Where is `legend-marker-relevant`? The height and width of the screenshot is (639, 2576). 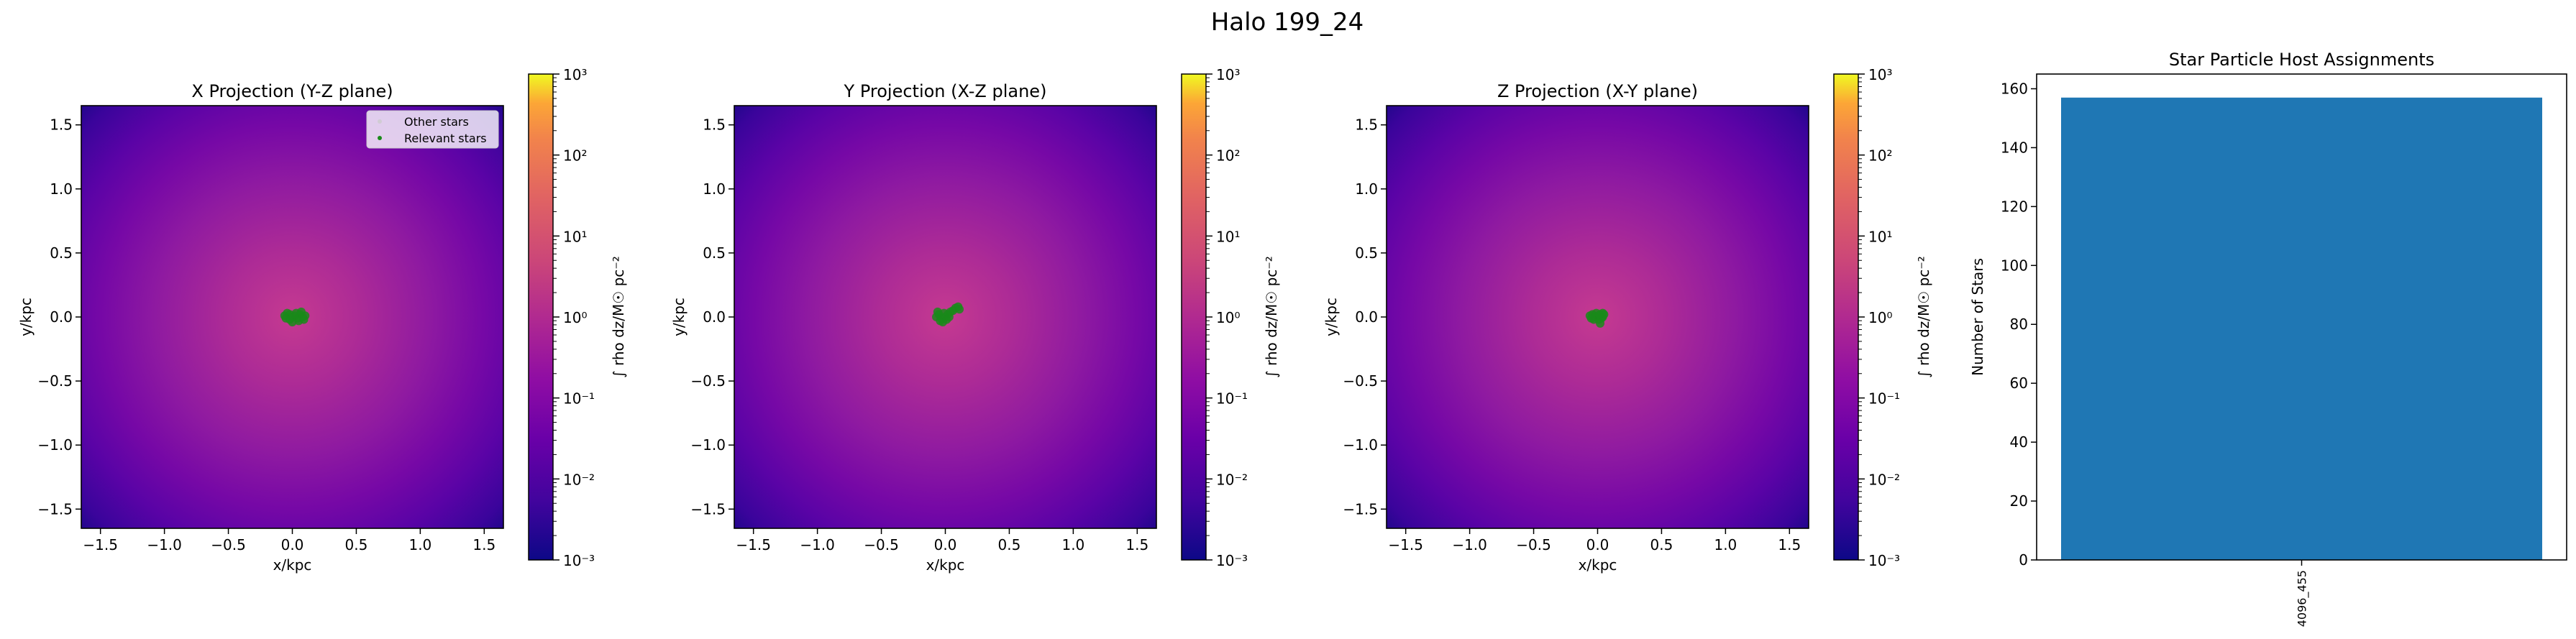 legend-marker-relevant is located at coordinates (380, 138).